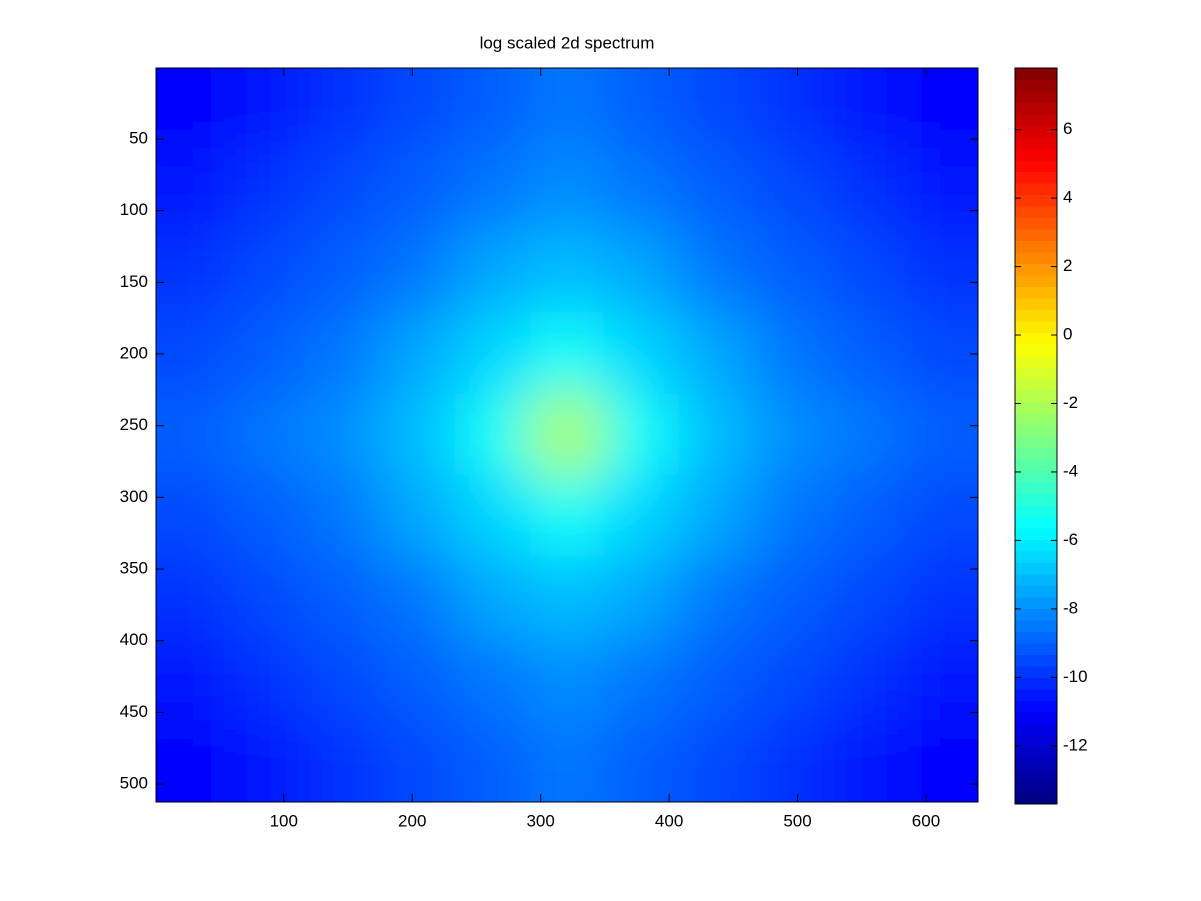 Image resolution: width=1201 pixels, height=901 pixels. I want to click on colorbar, so click(1036, 436).